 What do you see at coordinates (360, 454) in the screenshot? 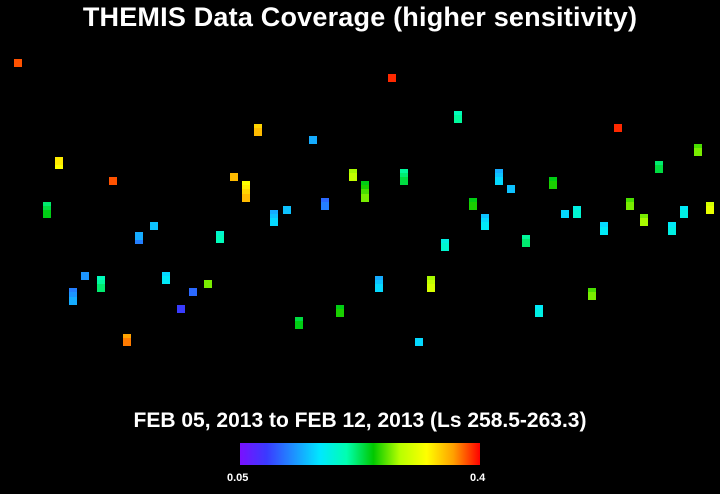
I see `colorbar` at bounding box center [360, 454].